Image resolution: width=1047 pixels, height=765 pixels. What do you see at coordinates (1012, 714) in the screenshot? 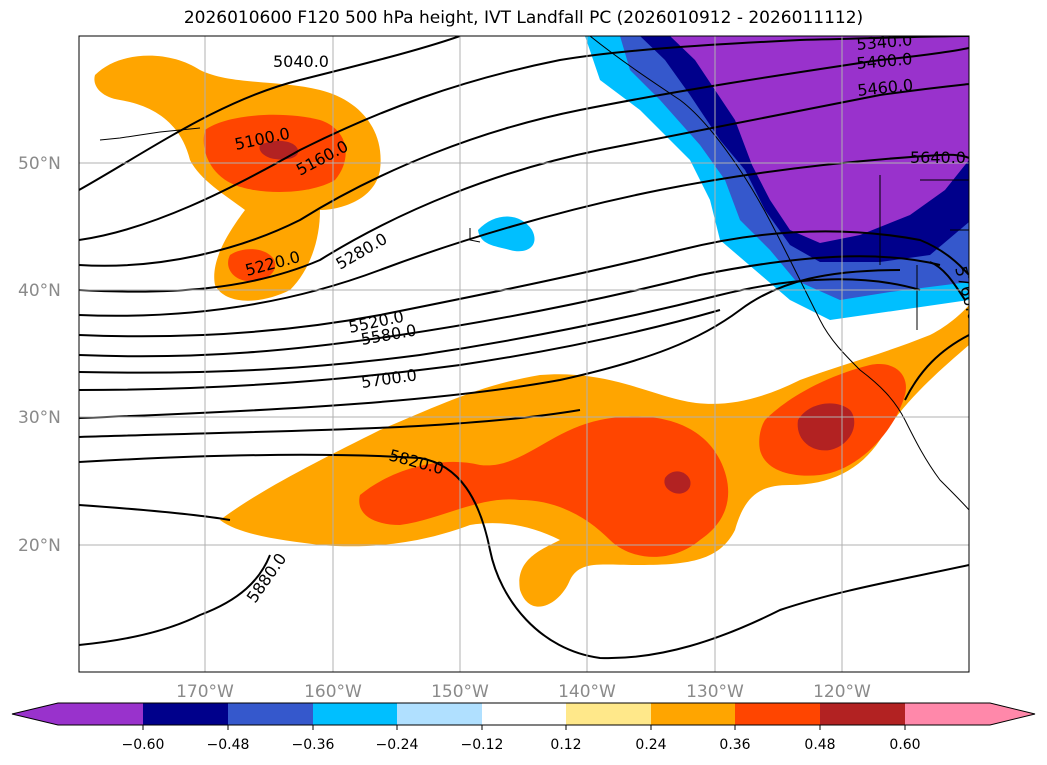
I see `colorbar-extend-high` at bounding box center [1012, 714].